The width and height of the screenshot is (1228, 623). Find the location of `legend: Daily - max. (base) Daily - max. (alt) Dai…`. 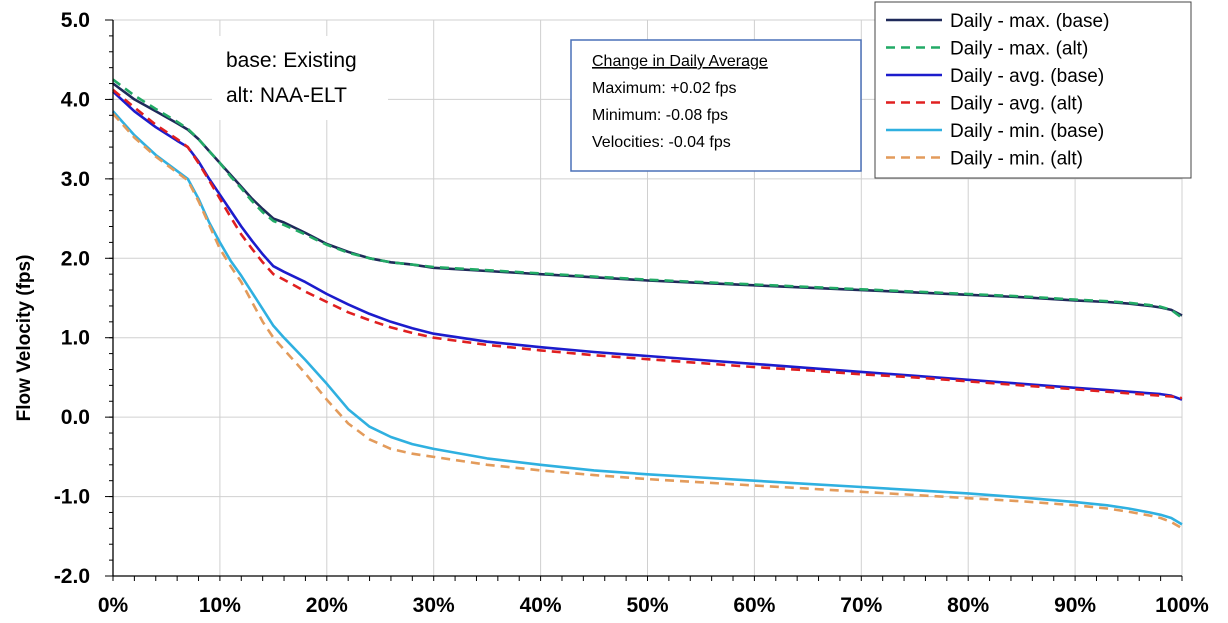

legend: Daily - max. (base) Daily - max. (alt) Dai… is located at coordinates (1033, 90).